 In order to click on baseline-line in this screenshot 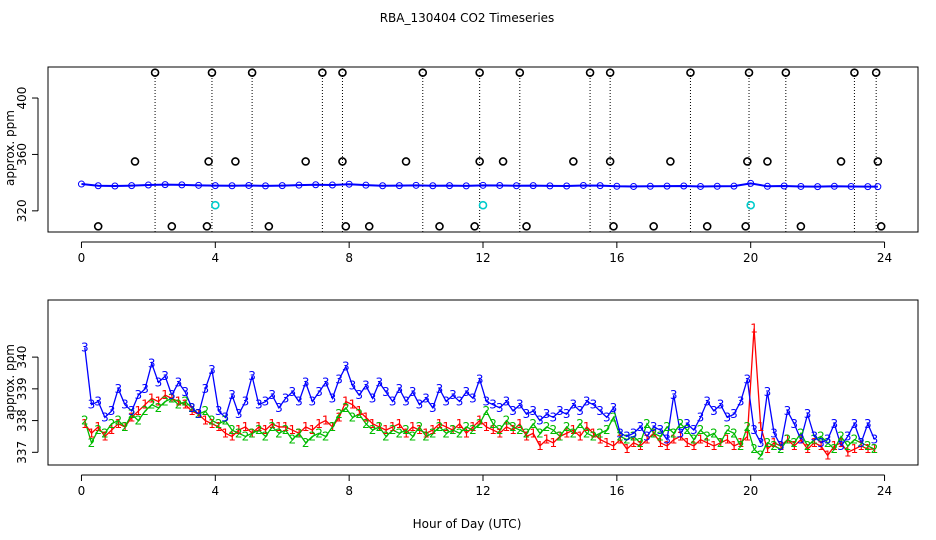, I will do `click(479, 185)`.